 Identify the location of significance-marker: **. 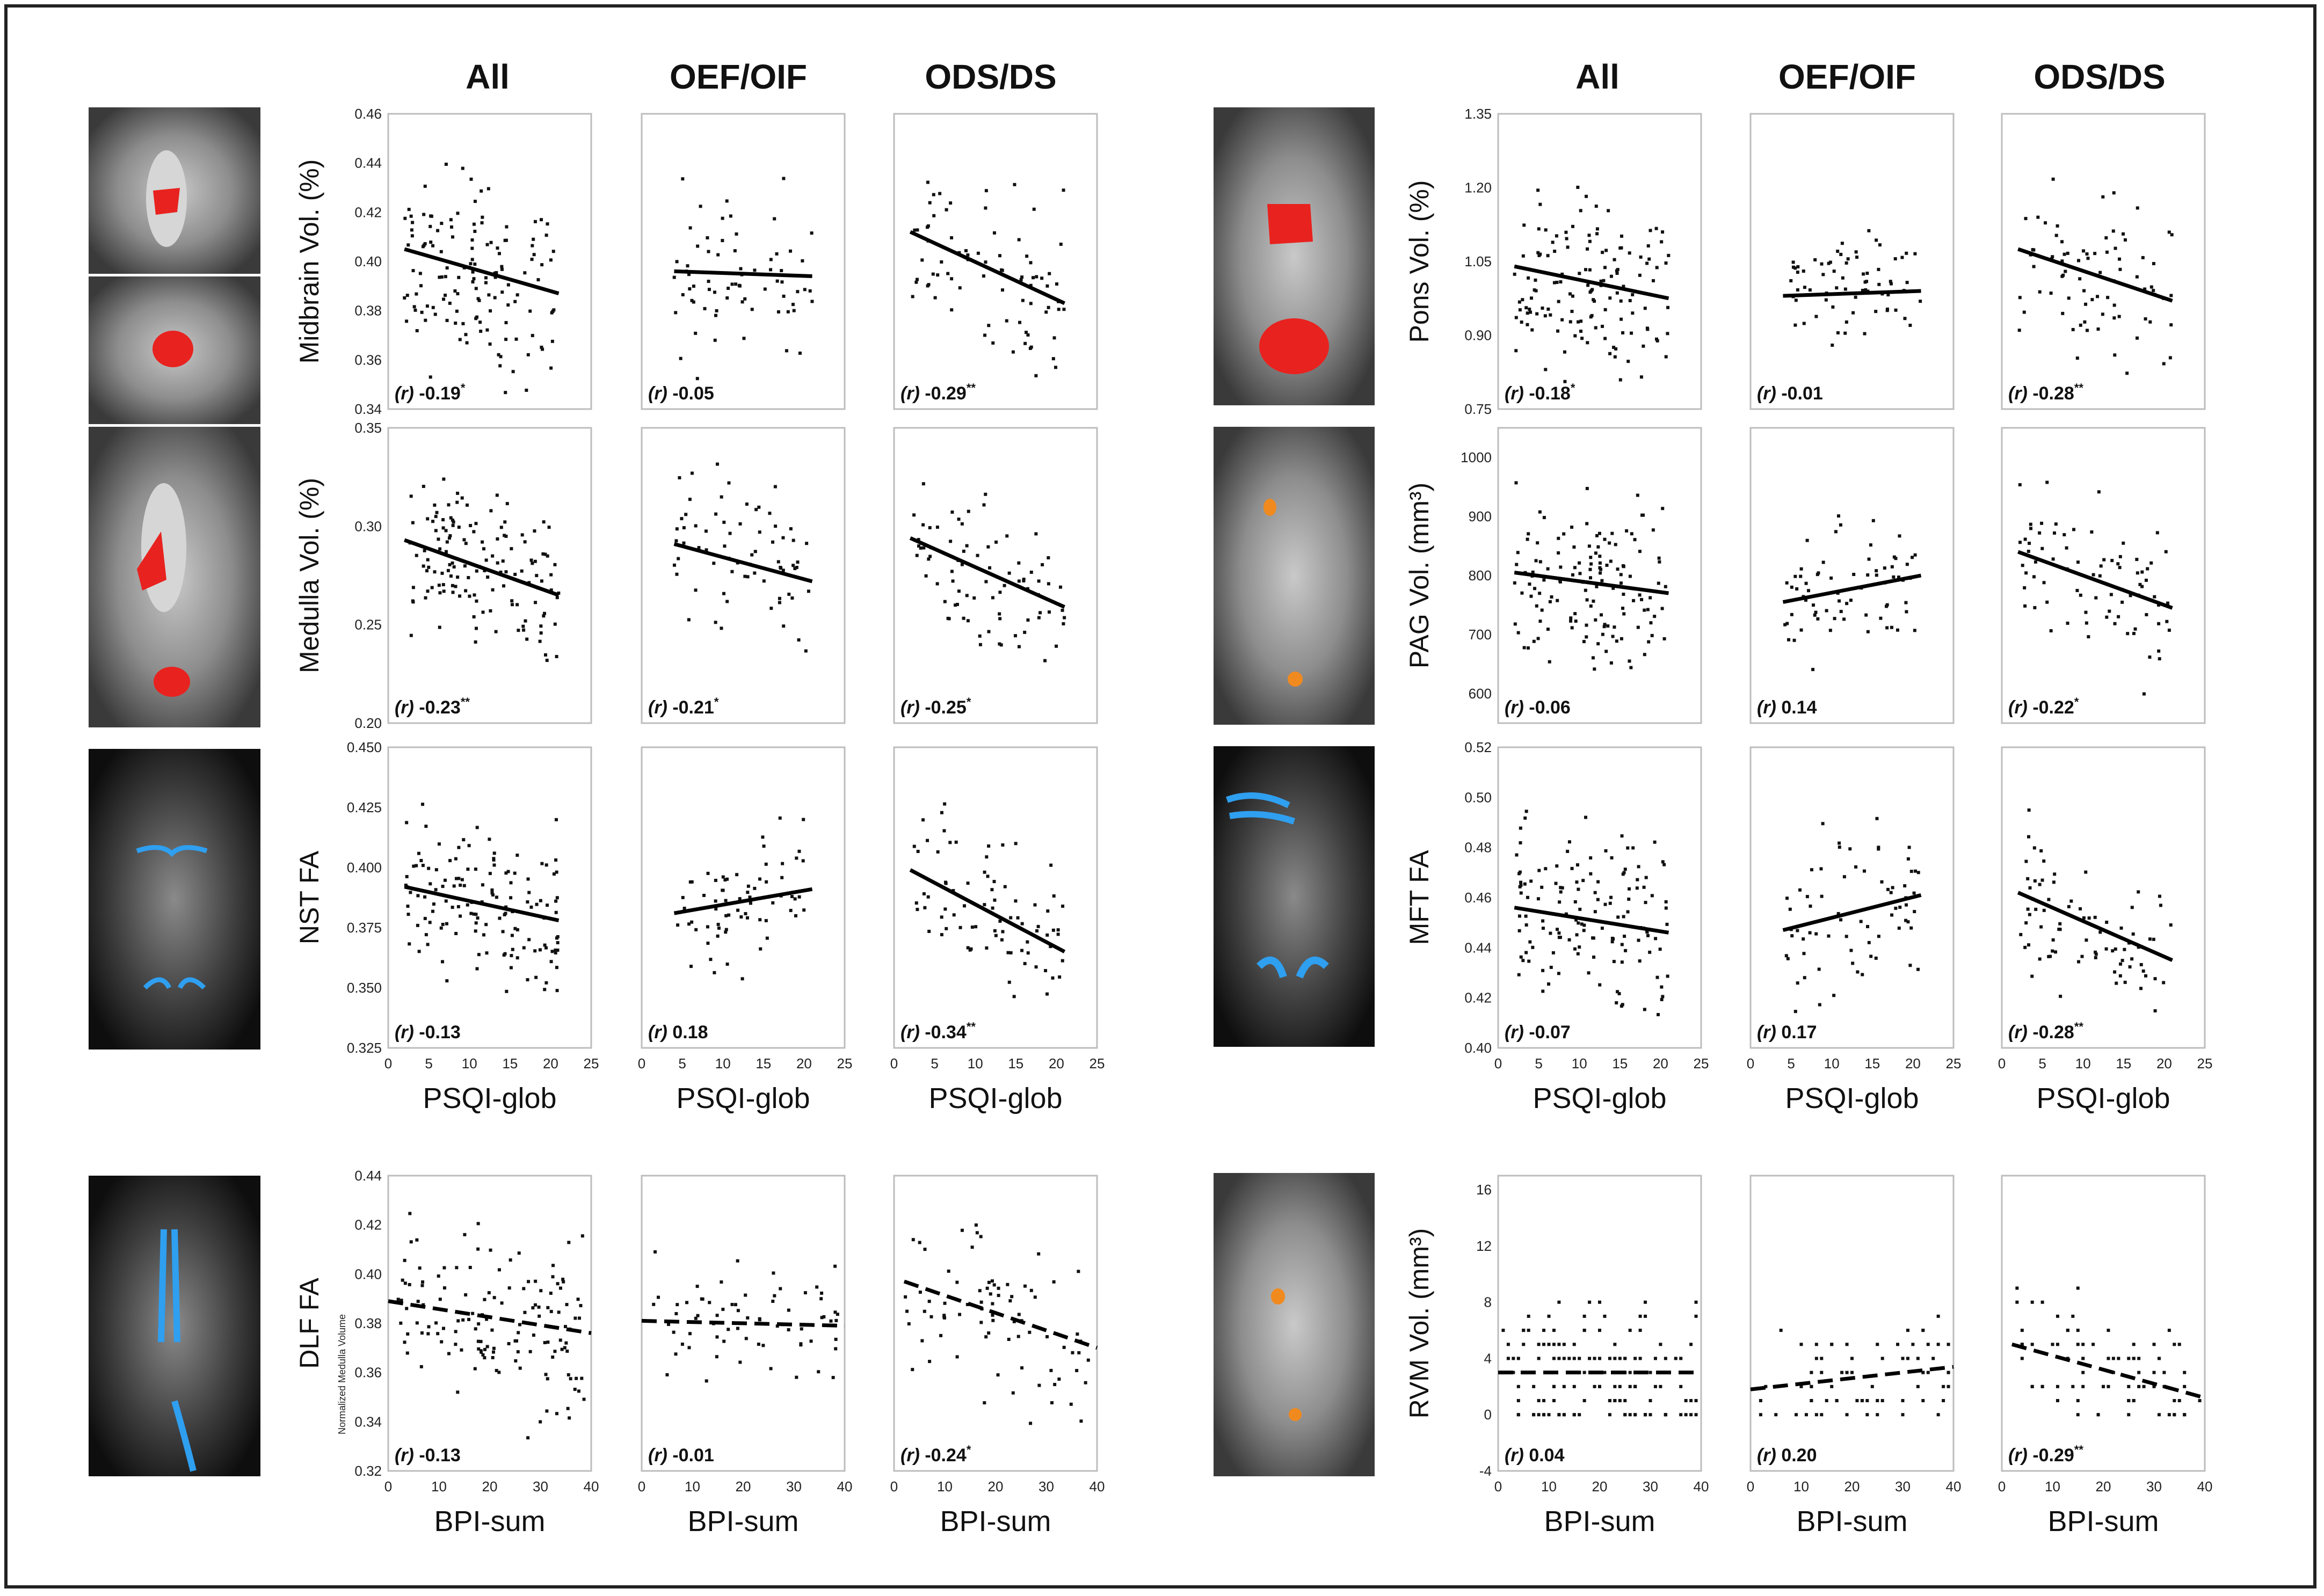
(972, 1026).